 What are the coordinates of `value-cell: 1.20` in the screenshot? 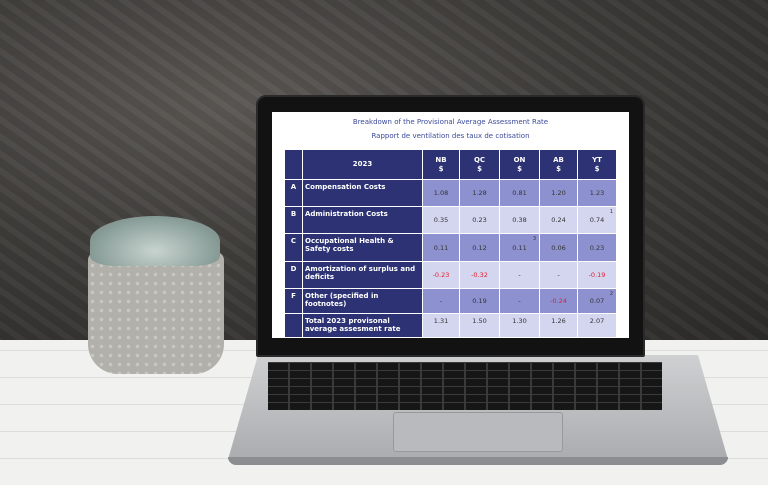 It's located at (559, 193).